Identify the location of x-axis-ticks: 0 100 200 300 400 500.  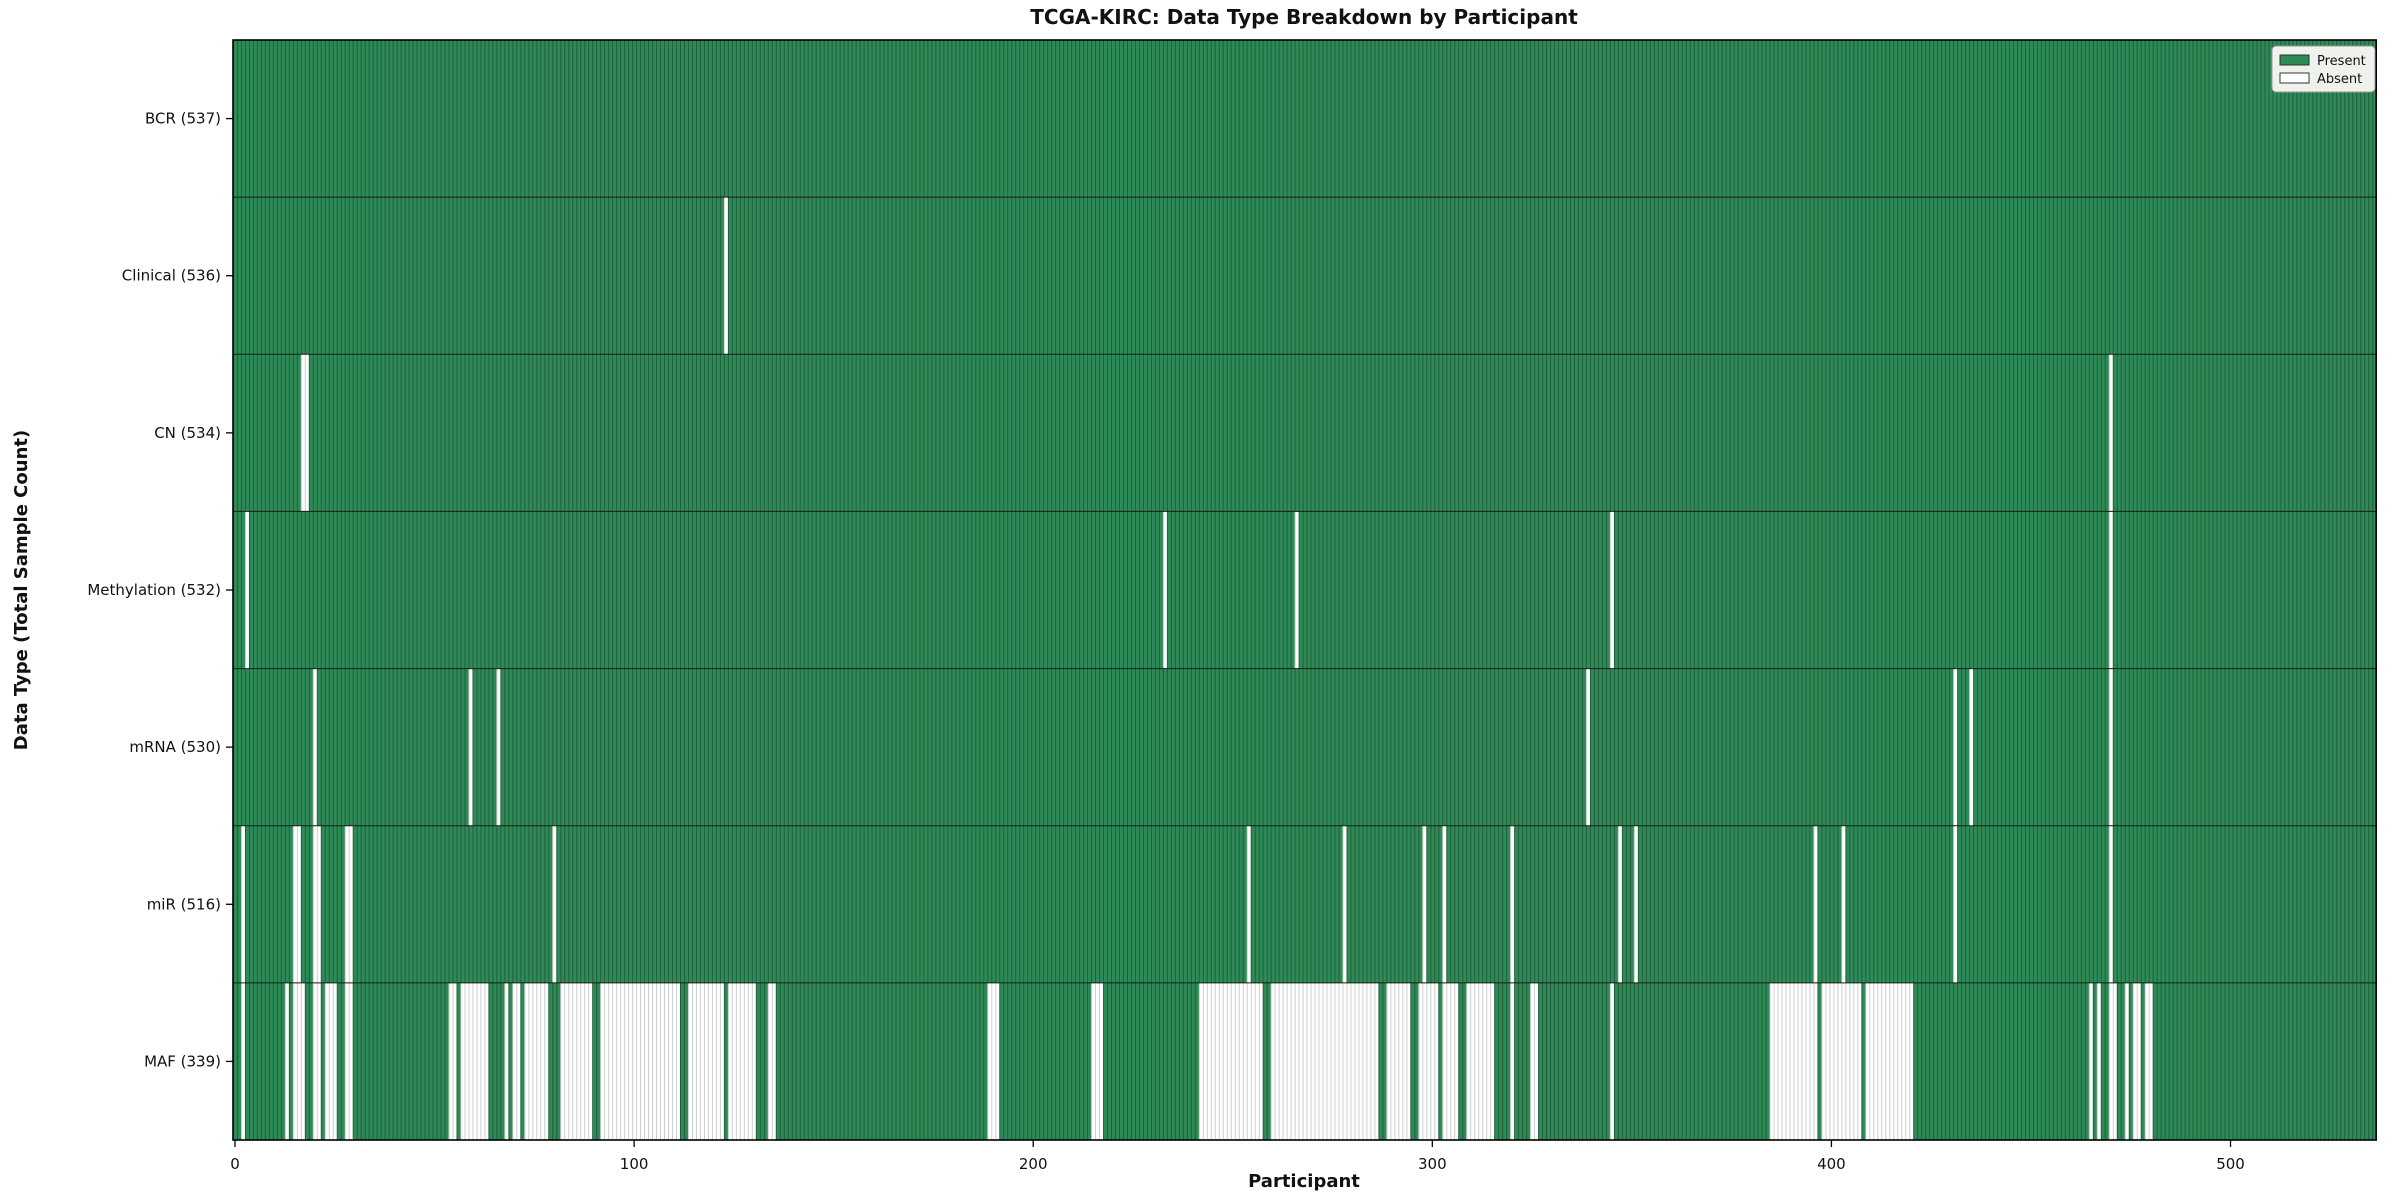
(1237, 1156).